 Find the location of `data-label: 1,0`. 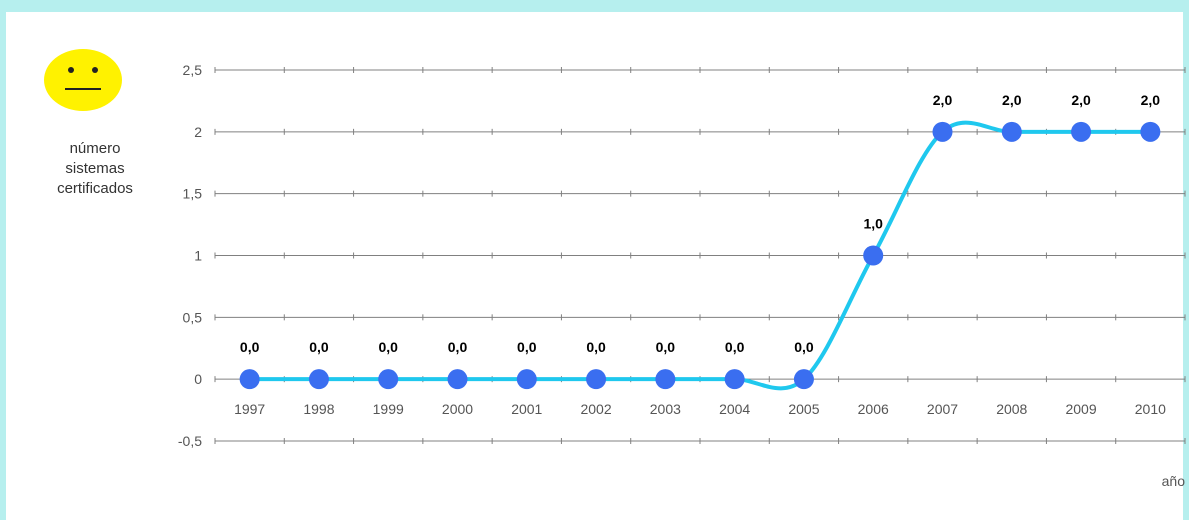

data-label: 1,0 is located at coordinates (873, 224).